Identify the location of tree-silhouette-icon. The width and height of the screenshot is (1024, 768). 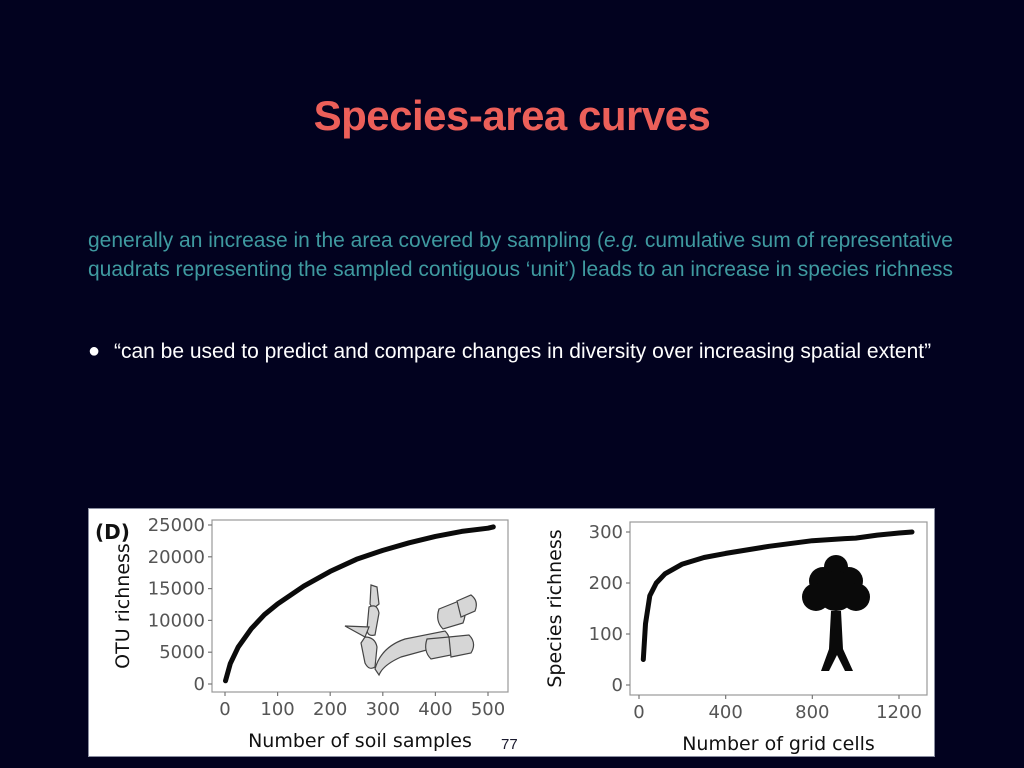
(836, 613).